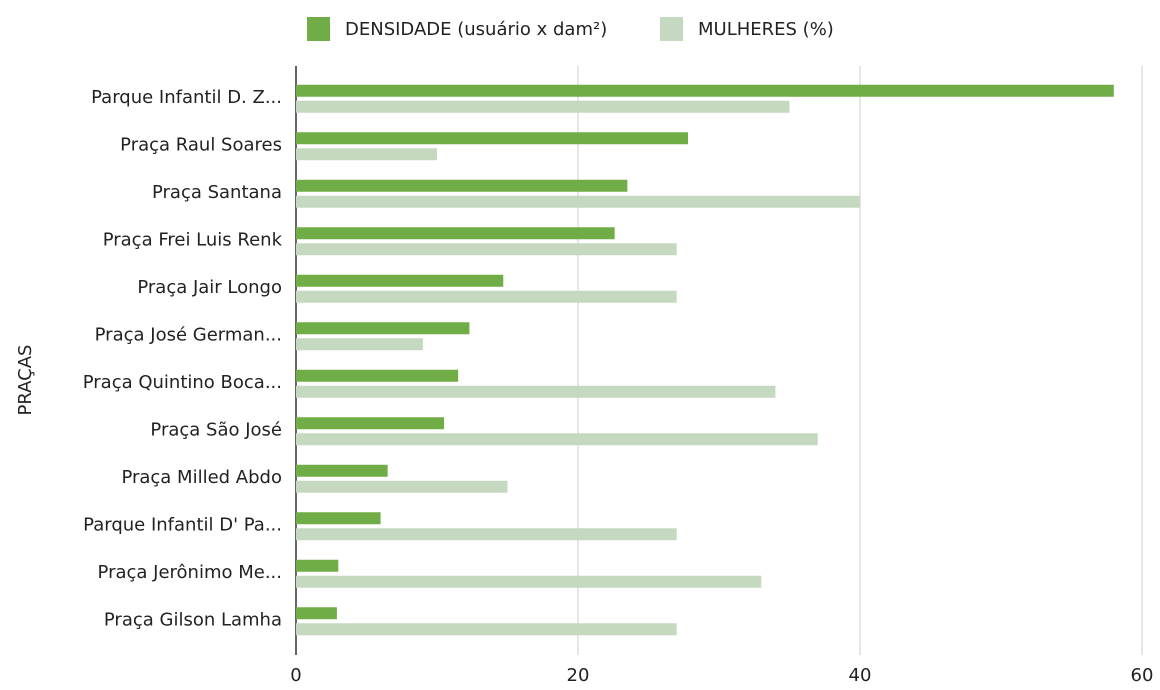 Image resolution: width=1160 pixels, height=690 pixels. What do you see at coordinates (766, 29) in the screenshot?
I see `legend-label: MULHERES (%)` at bounding box center [766, 29].